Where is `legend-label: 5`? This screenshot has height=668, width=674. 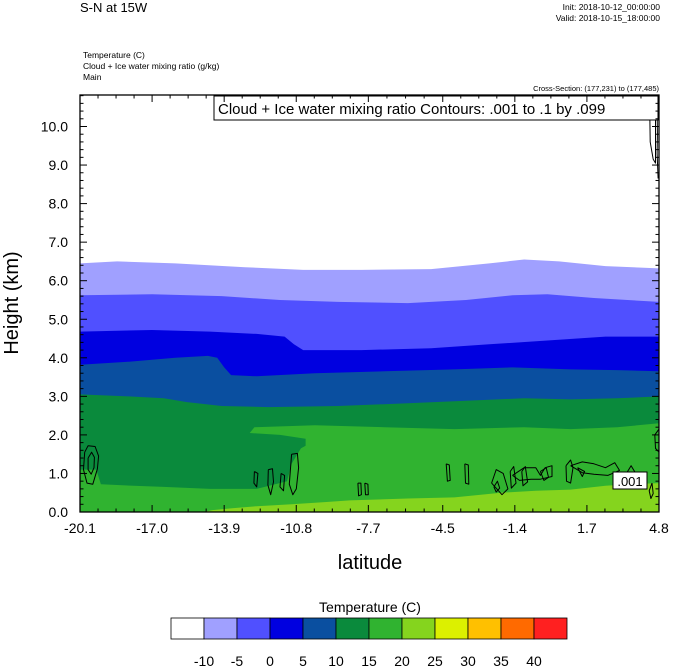
legend-label: 5 is located at coordinates (303, 660).